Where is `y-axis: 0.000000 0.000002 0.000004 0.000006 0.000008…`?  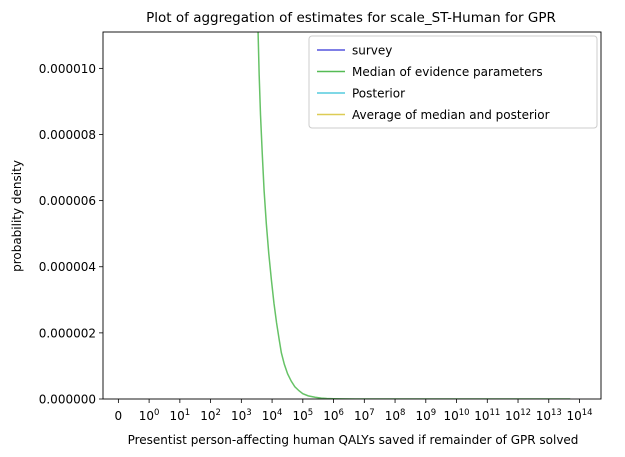
y-axis: 0.000000 0.000002 0.000004 0.000006 0.000008… is located at coordinates (71, 234).